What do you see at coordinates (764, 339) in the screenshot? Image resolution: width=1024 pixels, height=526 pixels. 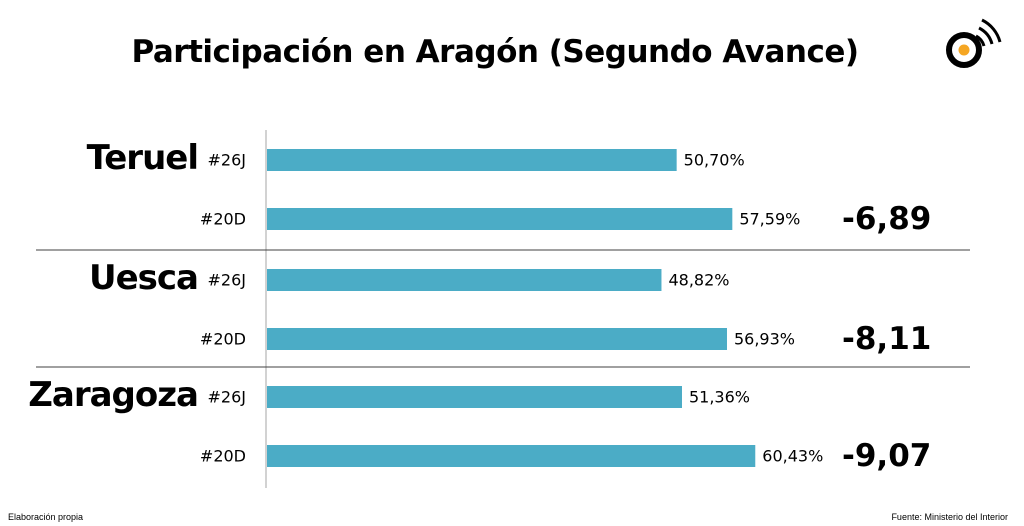 I see `bar-value-label: 56,93%` at bounding box center [764, 339].